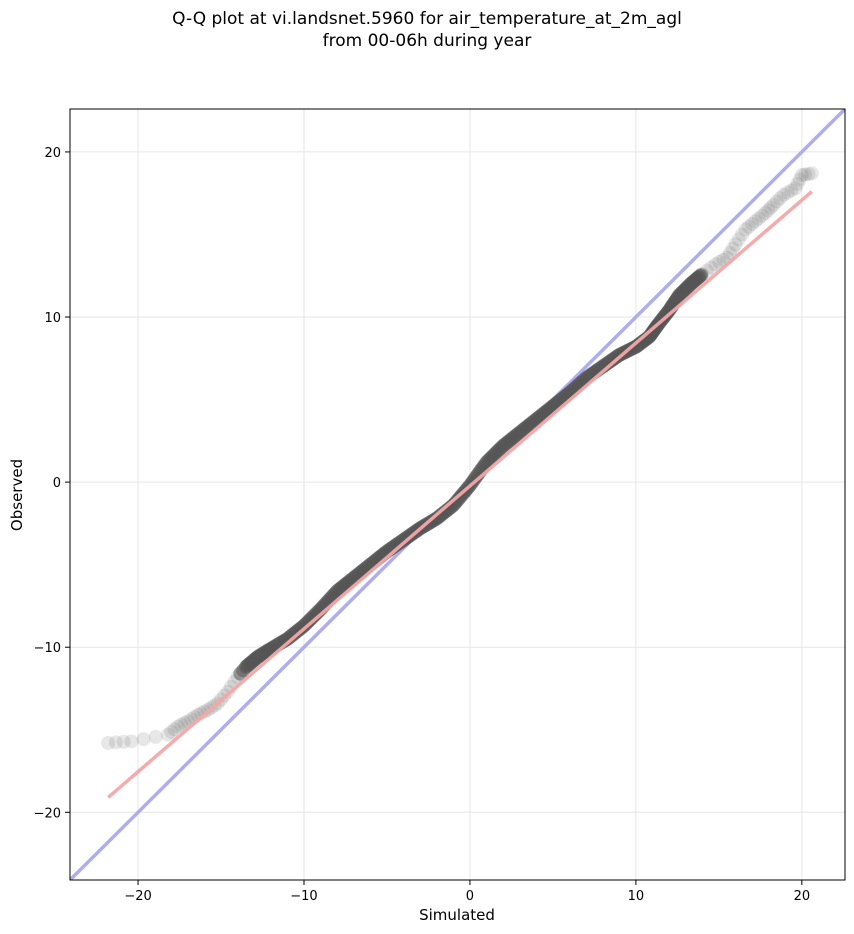  I want to click on x-tick-label: −20, so click(137, 896).